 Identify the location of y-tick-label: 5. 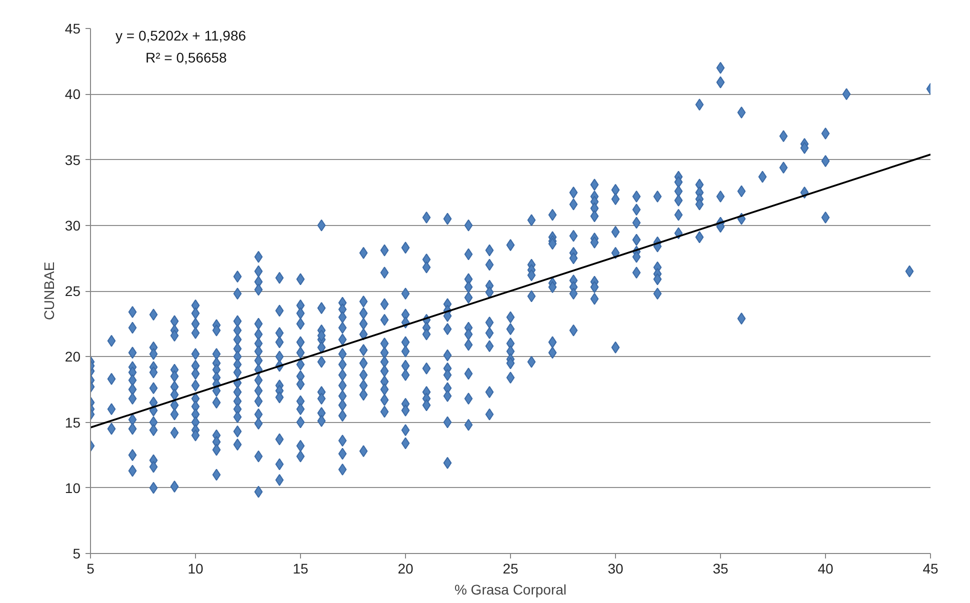
(76, 554).